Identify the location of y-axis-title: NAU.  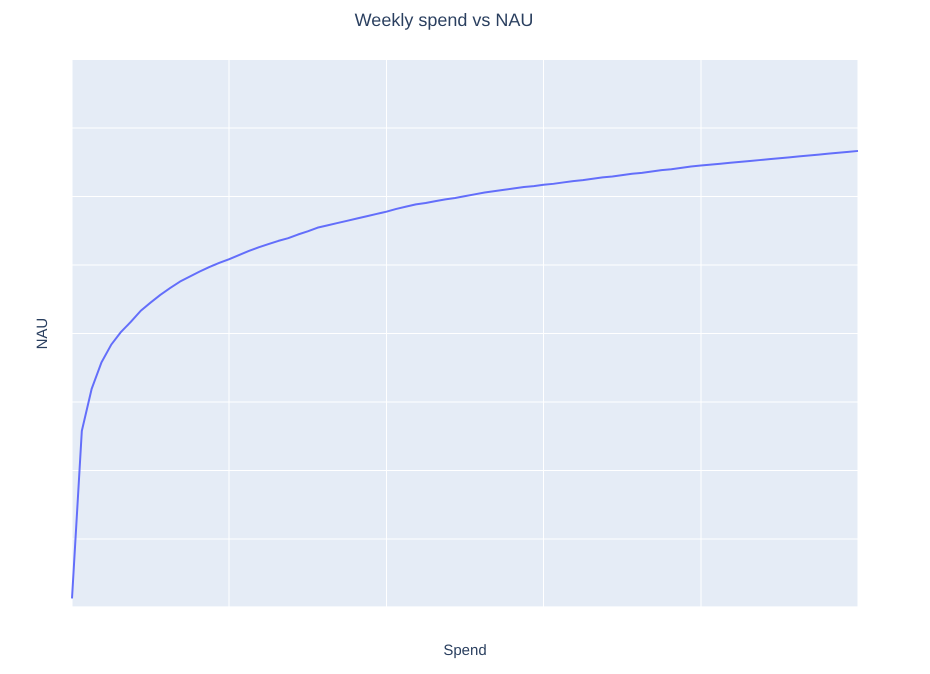
(43, 334).